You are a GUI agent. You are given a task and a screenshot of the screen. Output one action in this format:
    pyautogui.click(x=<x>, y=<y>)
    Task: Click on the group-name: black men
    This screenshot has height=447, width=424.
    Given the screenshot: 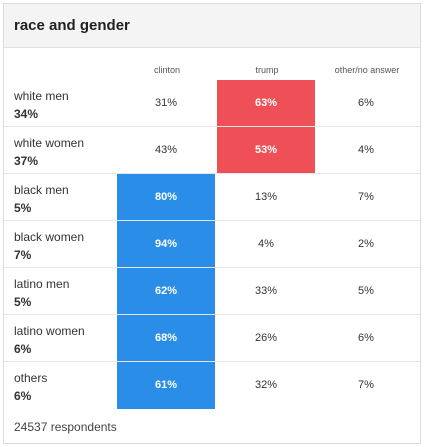 What is the action you would take?
    pyautogui.click(x=41, y=190)
    